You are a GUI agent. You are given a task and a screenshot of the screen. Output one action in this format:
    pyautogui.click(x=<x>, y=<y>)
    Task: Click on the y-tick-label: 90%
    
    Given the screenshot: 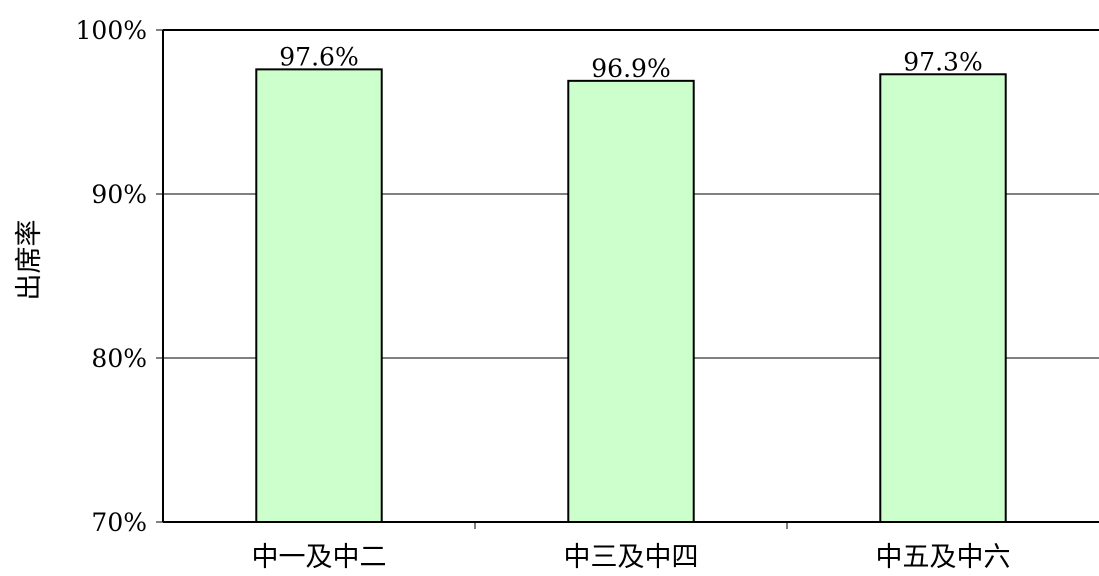 What is the action you would take?
    pyautogui.click(x=119, y=194)
    